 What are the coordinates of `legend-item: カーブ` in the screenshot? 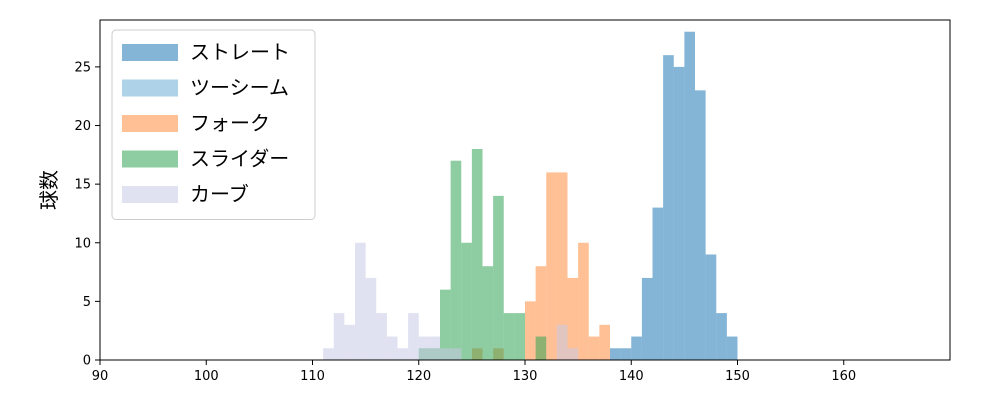 It's located at (185, 194).